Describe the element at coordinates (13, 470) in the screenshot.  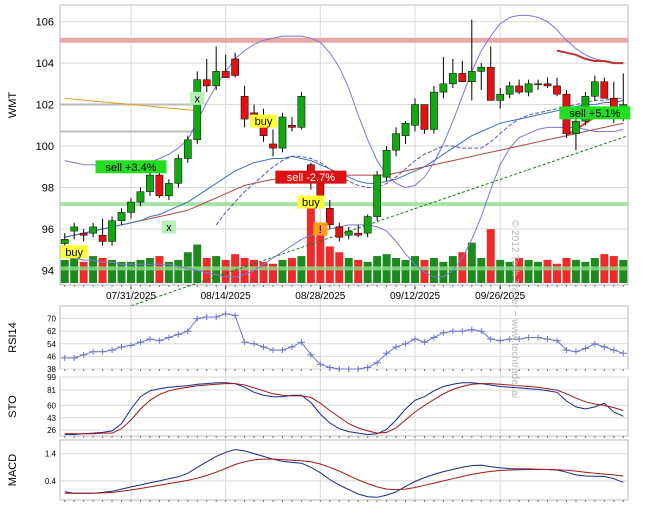
I see `macd-axis-label: MACD` at that location.